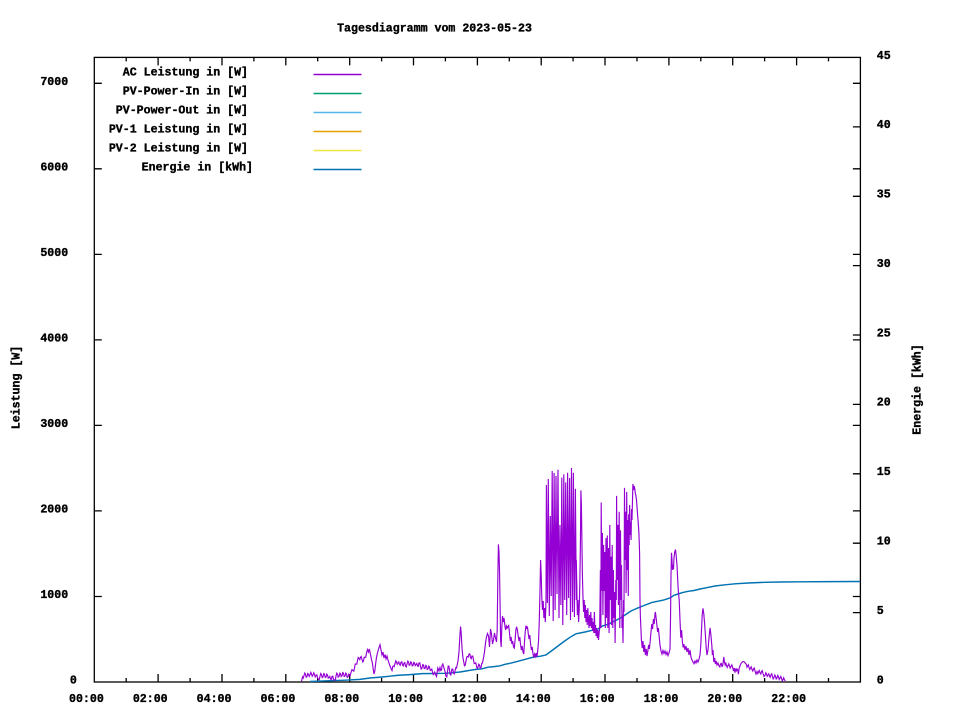 Image resolution: width=960 pixels, height=725 pixels. I want to click on svg-text: 4000, so click(54, 338).